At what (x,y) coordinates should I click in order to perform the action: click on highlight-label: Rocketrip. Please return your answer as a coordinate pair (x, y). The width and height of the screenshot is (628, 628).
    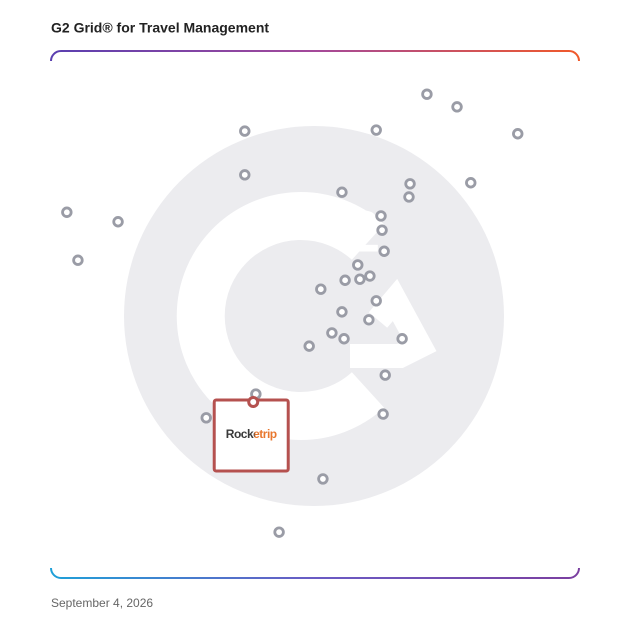
    Looking at the image, I should click on (251, 434).